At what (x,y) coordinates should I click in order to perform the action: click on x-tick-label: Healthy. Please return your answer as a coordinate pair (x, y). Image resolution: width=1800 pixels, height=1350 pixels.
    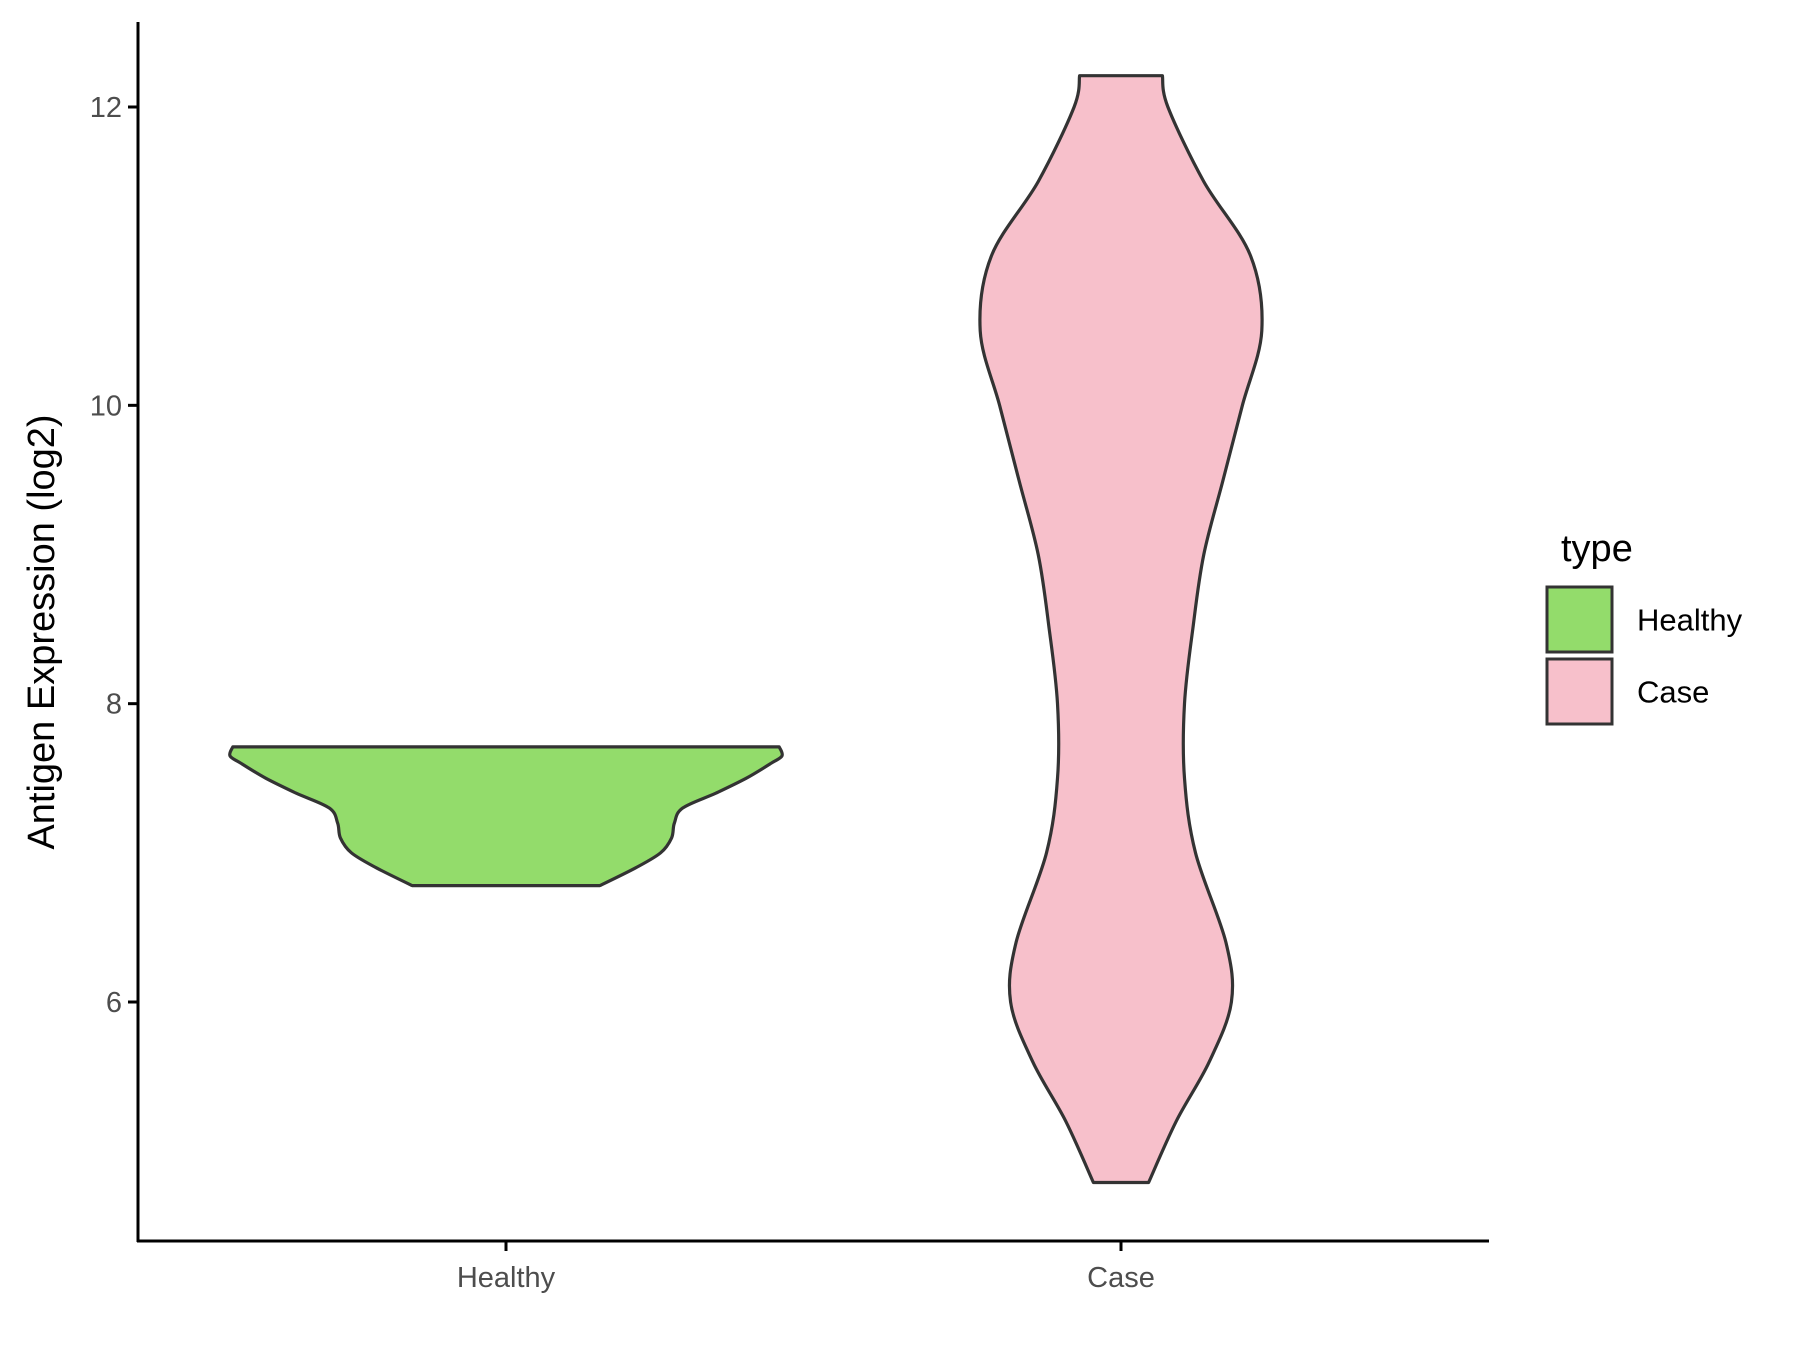
    Looking at the image, I should click on (506, 1278).